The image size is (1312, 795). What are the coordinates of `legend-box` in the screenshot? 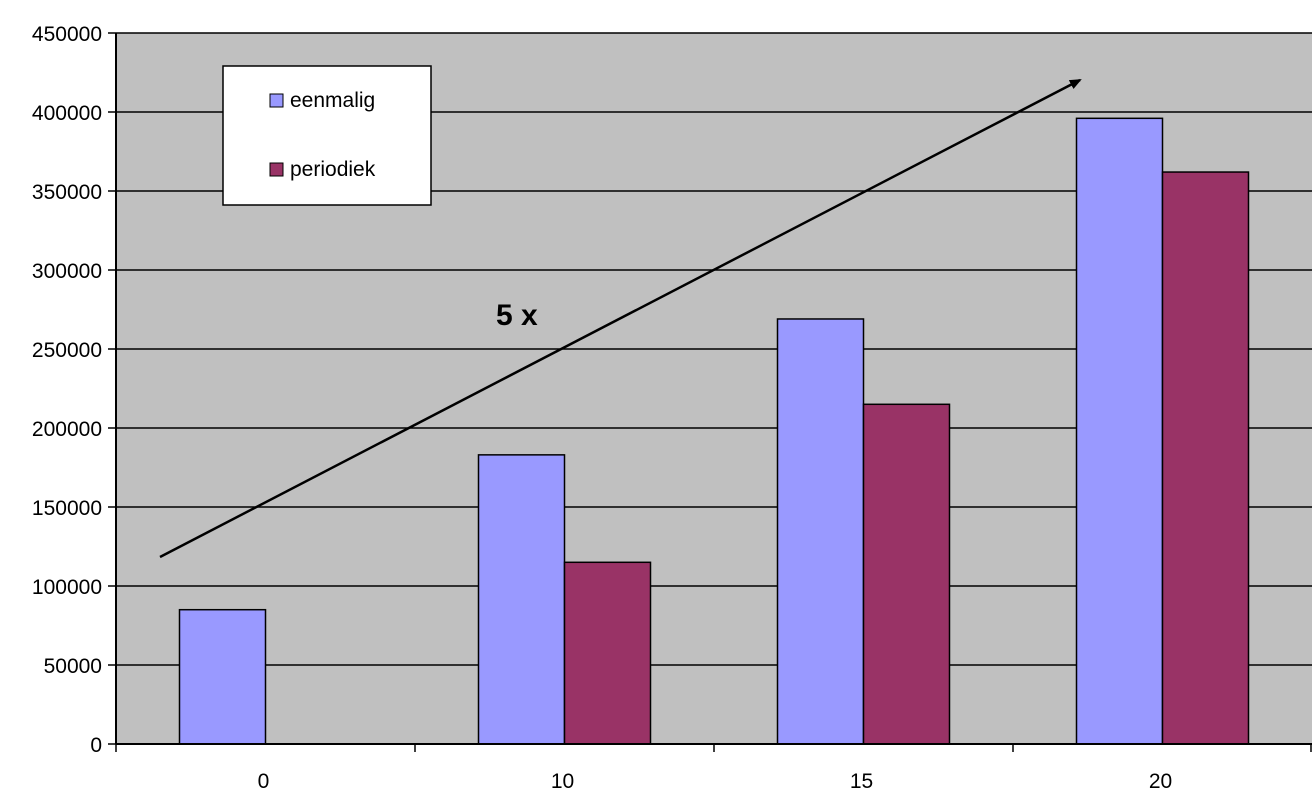 It's located at (327, 135).